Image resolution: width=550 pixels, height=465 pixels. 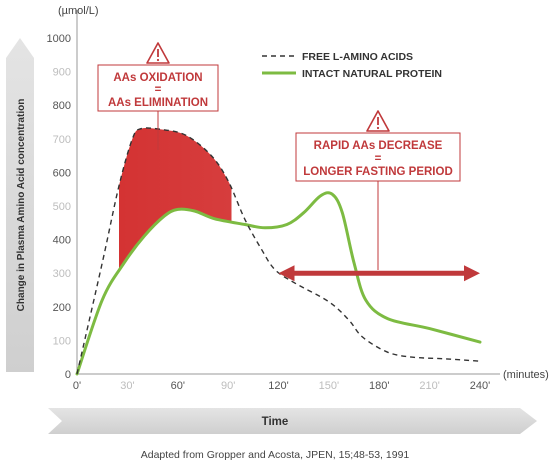 I want to click on oxidation-annotation-box, so click(x=158, y=88).